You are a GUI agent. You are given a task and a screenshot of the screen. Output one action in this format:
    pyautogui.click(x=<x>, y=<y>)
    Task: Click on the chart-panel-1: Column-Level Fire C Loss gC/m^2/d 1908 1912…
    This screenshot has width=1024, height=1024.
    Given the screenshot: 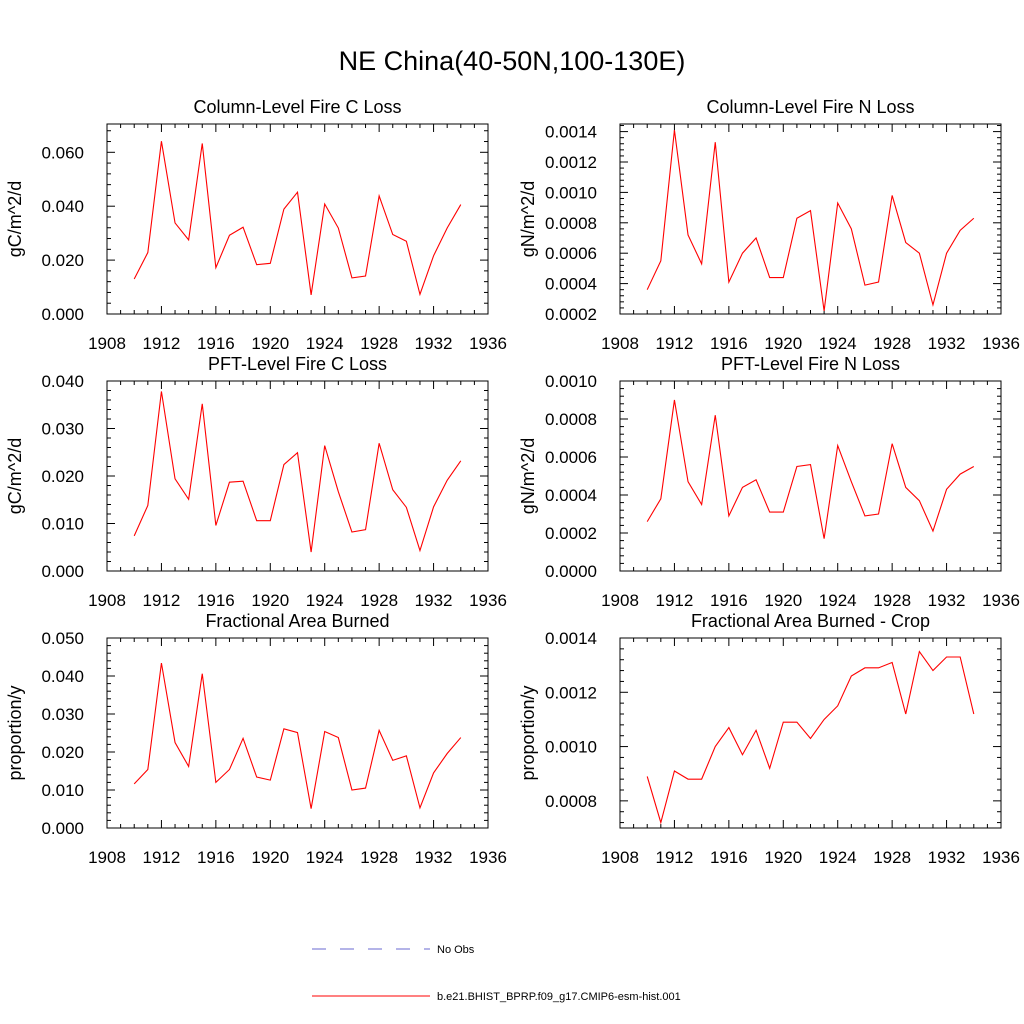 What is the action you would take?
    pyautogui.click(x=256, y=225)
    